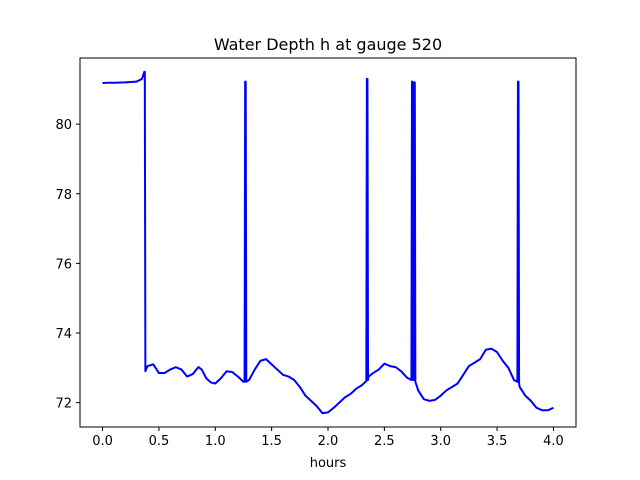 The height and width of the screenshot is (480, 640). What do you see at coordinates (215, 441) in the screenshot?
I see `x-tick-label: 1.0` at bounding box center [215, 441].